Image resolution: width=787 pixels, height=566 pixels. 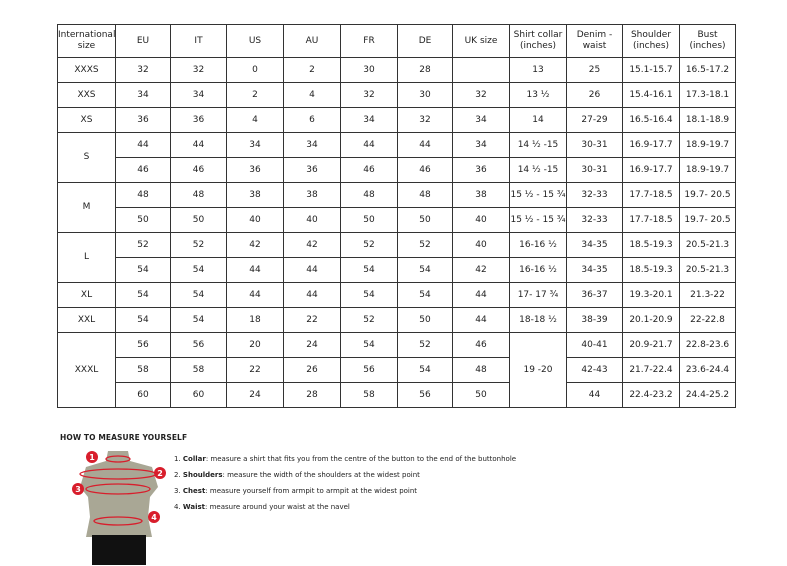 I want to click on table-cell: 16.5-17.2, so click(x=707, y=70).